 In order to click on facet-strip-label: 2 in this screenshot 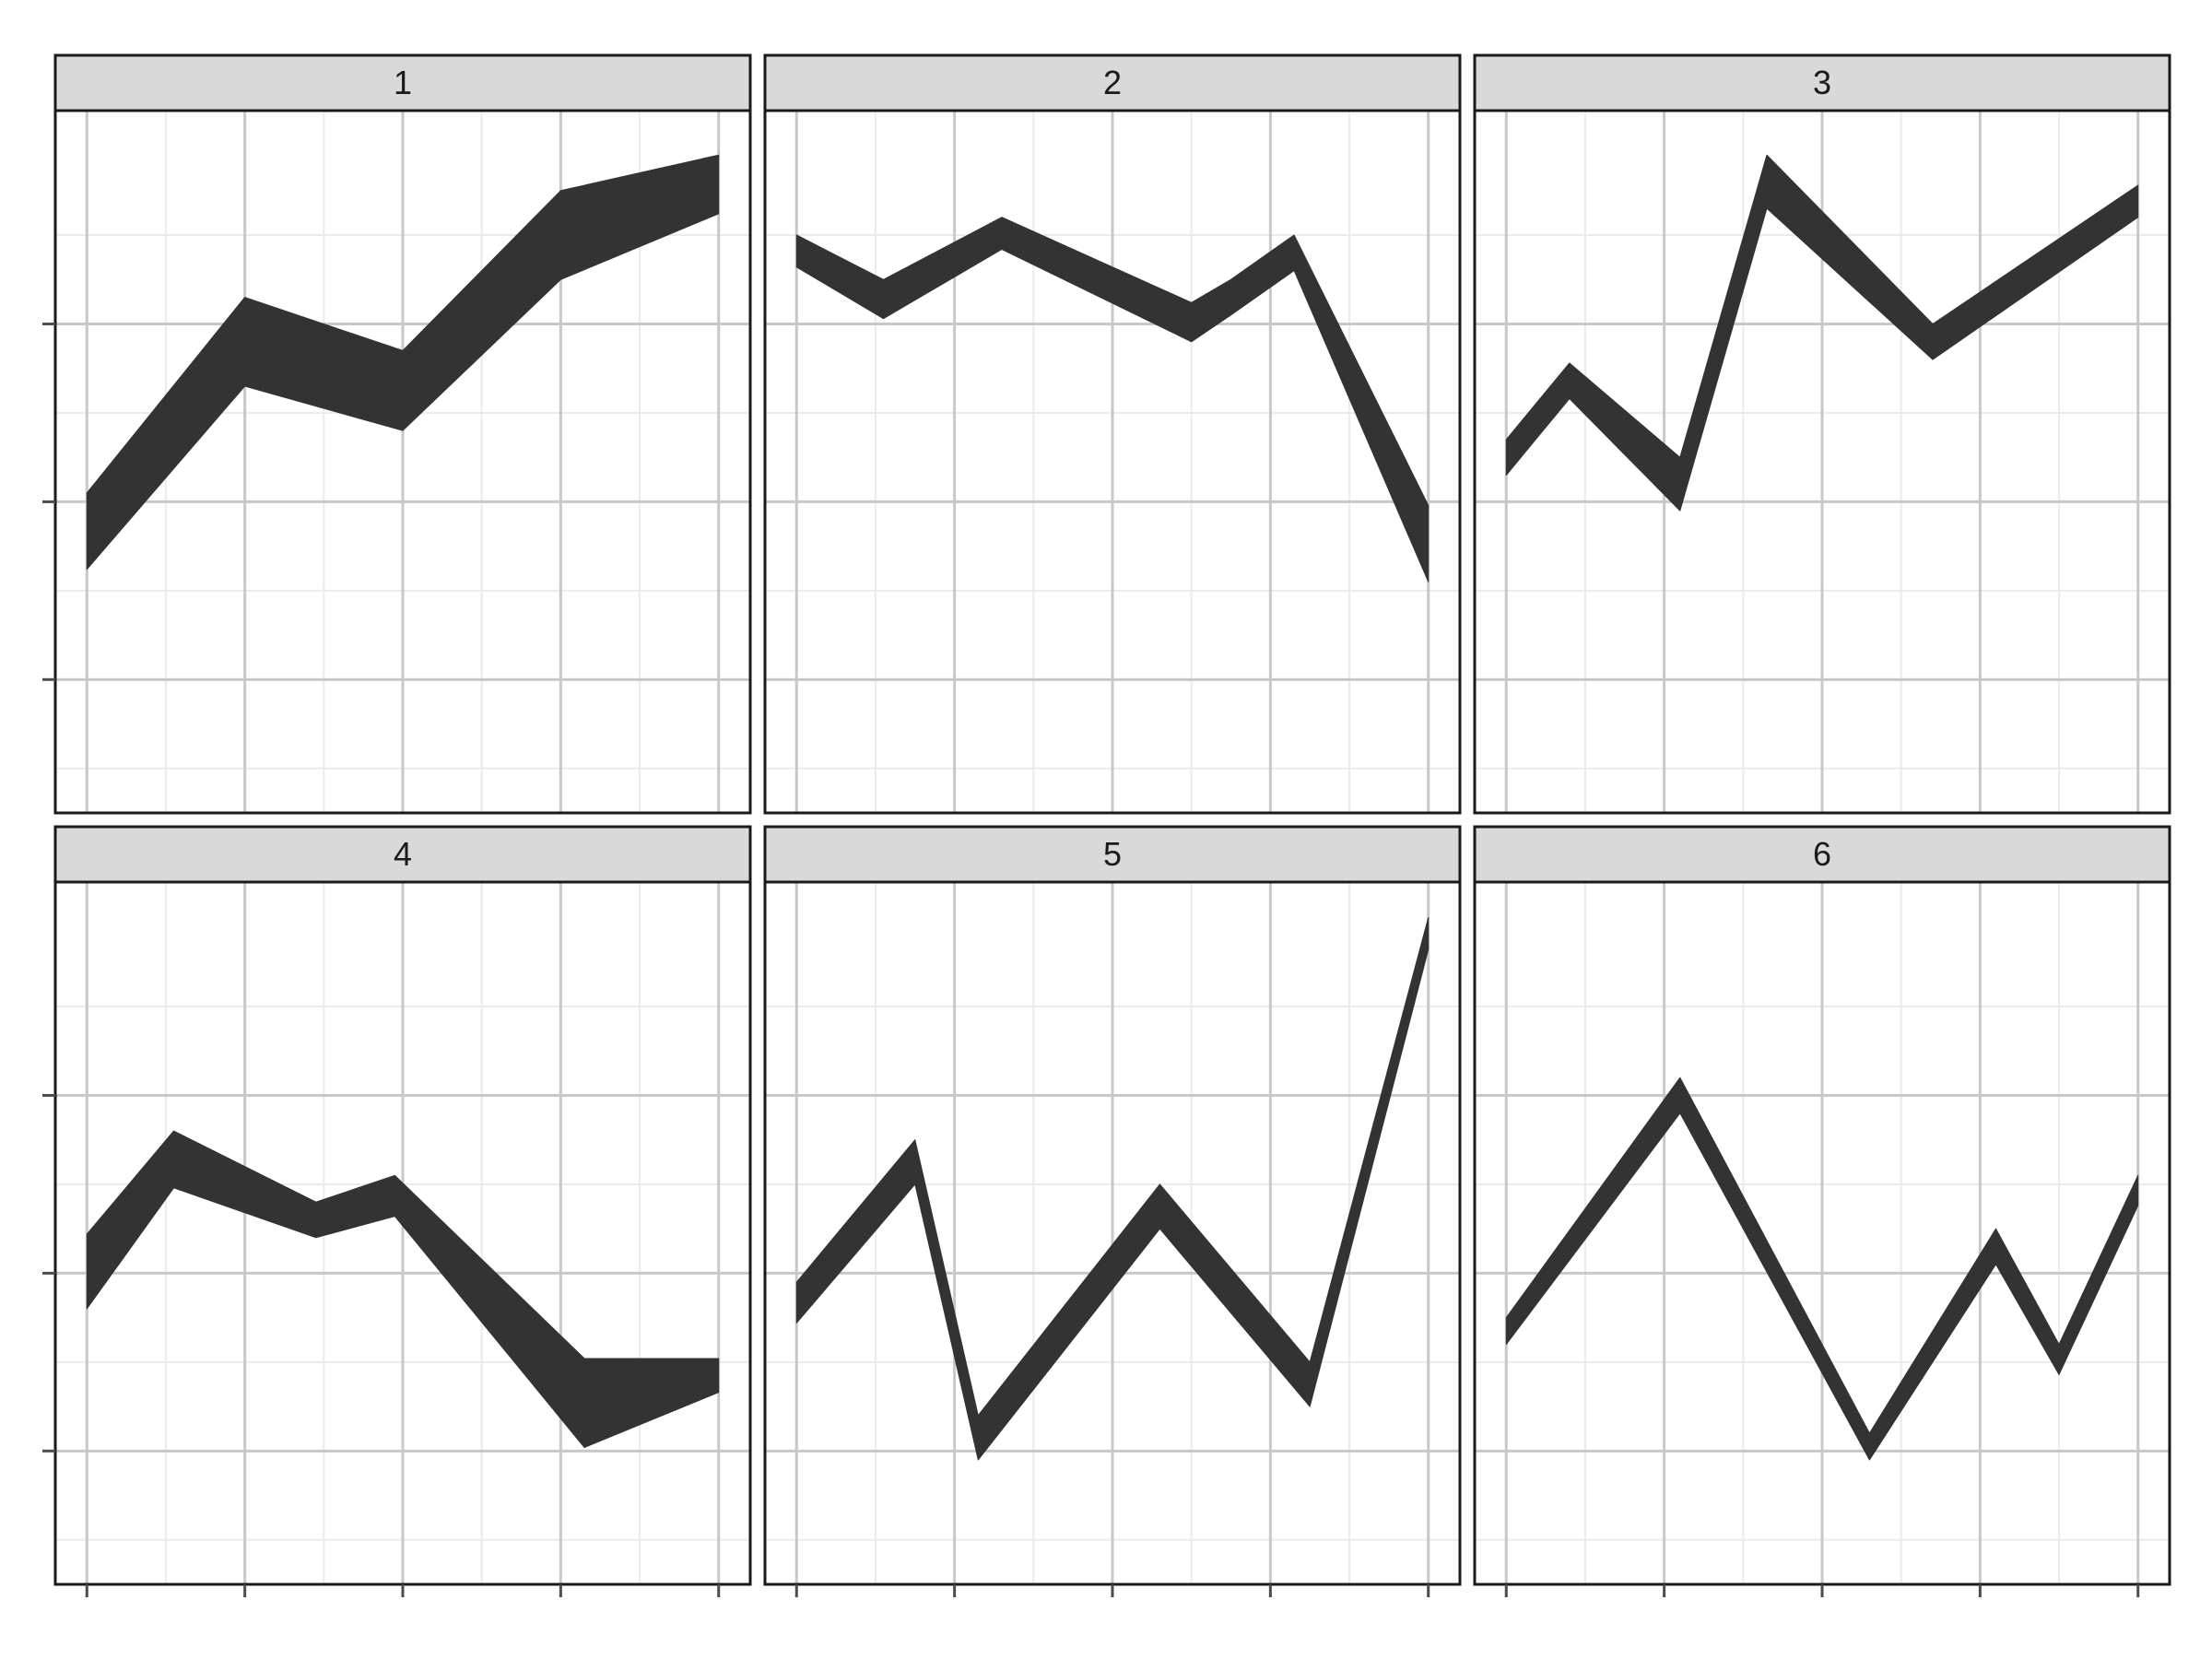, I will do `click(1112, 82)`.